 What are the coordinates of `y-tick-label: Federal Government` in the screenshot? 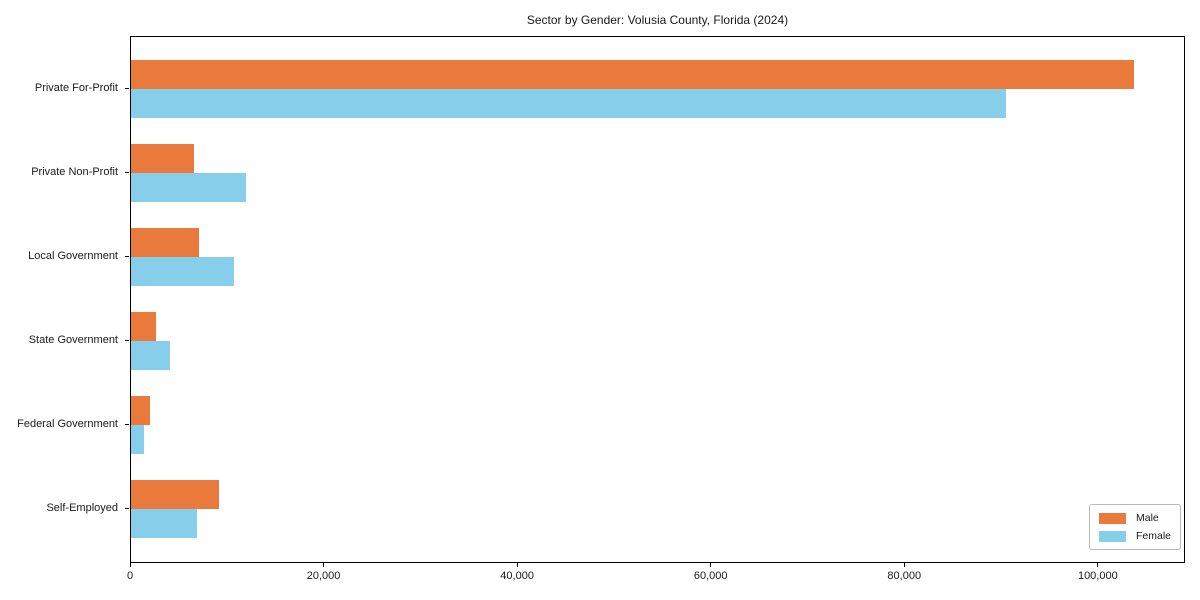 It's located at (67, 424).